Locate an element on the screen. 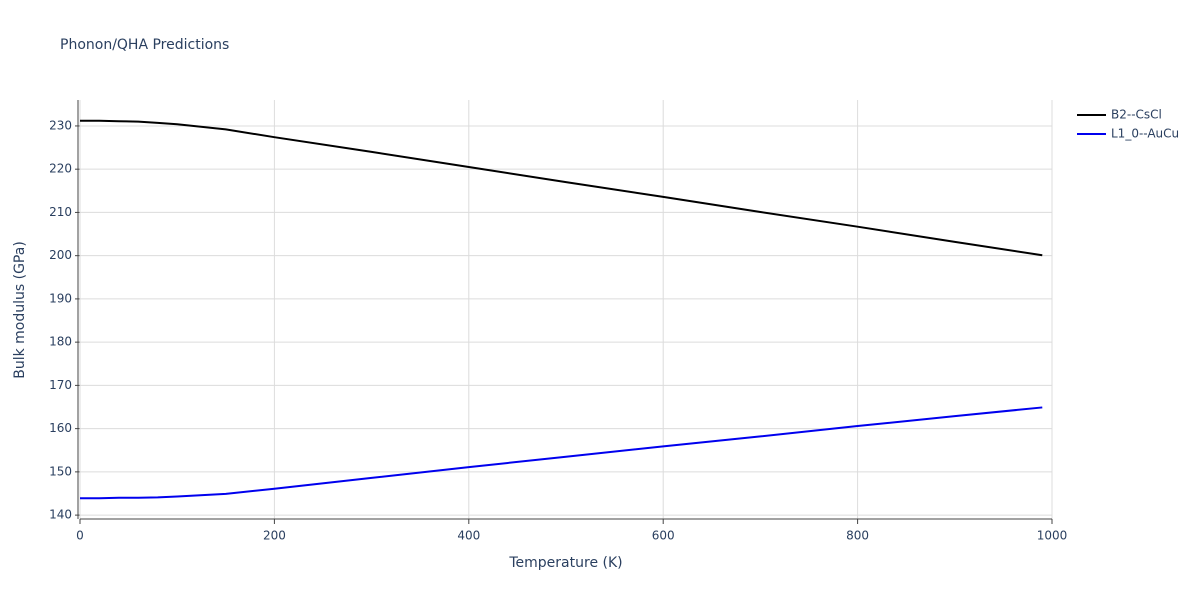 This screenshot has width=1200, height=600. y-tick-label: 220 is located at coordinates (60, 169).